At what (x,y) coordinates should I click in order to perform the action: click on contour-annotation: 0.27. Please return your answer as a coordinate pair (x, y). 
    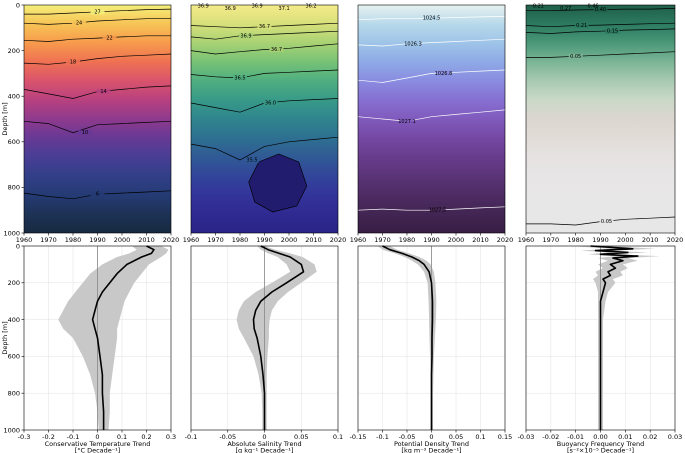
    Looking at the image, I should click on (565, 9).